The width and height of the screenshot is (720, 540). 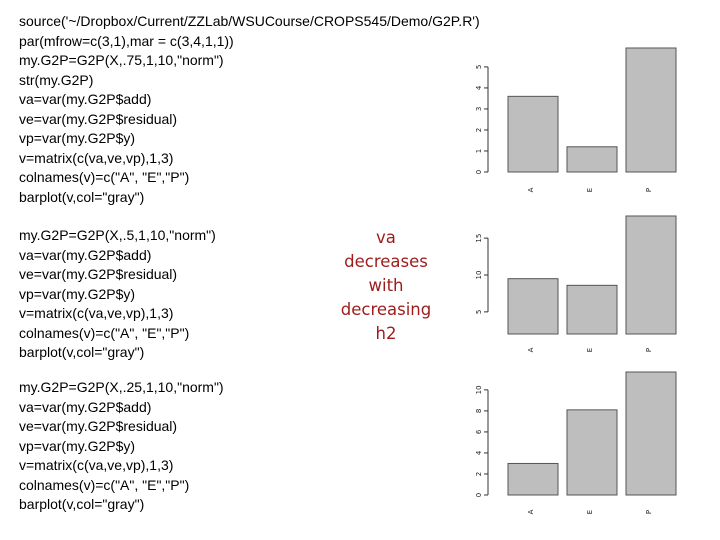 I want to click on code-line: par(mfrow=c(3,1),mar = c(3,4,1,1)), so click(x=126, y=40).